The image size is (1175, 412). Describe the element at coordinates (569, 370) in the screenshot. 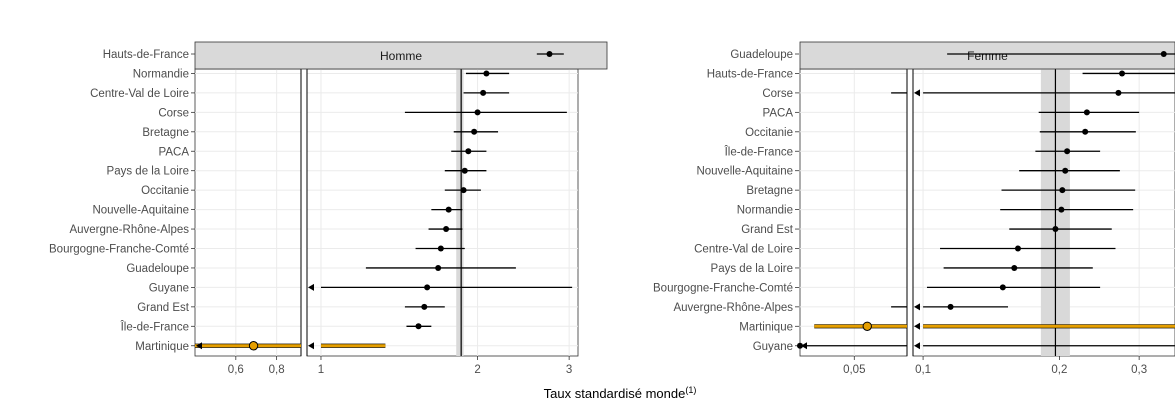

I see `x-tick-label: 3` at that location.